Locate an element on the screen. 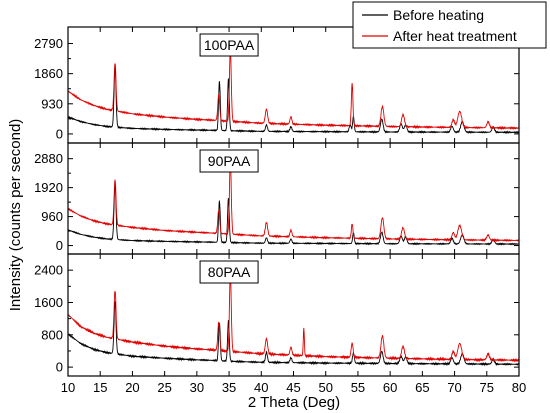  x-tick-label: 70 is located at coordinates (454, 387).